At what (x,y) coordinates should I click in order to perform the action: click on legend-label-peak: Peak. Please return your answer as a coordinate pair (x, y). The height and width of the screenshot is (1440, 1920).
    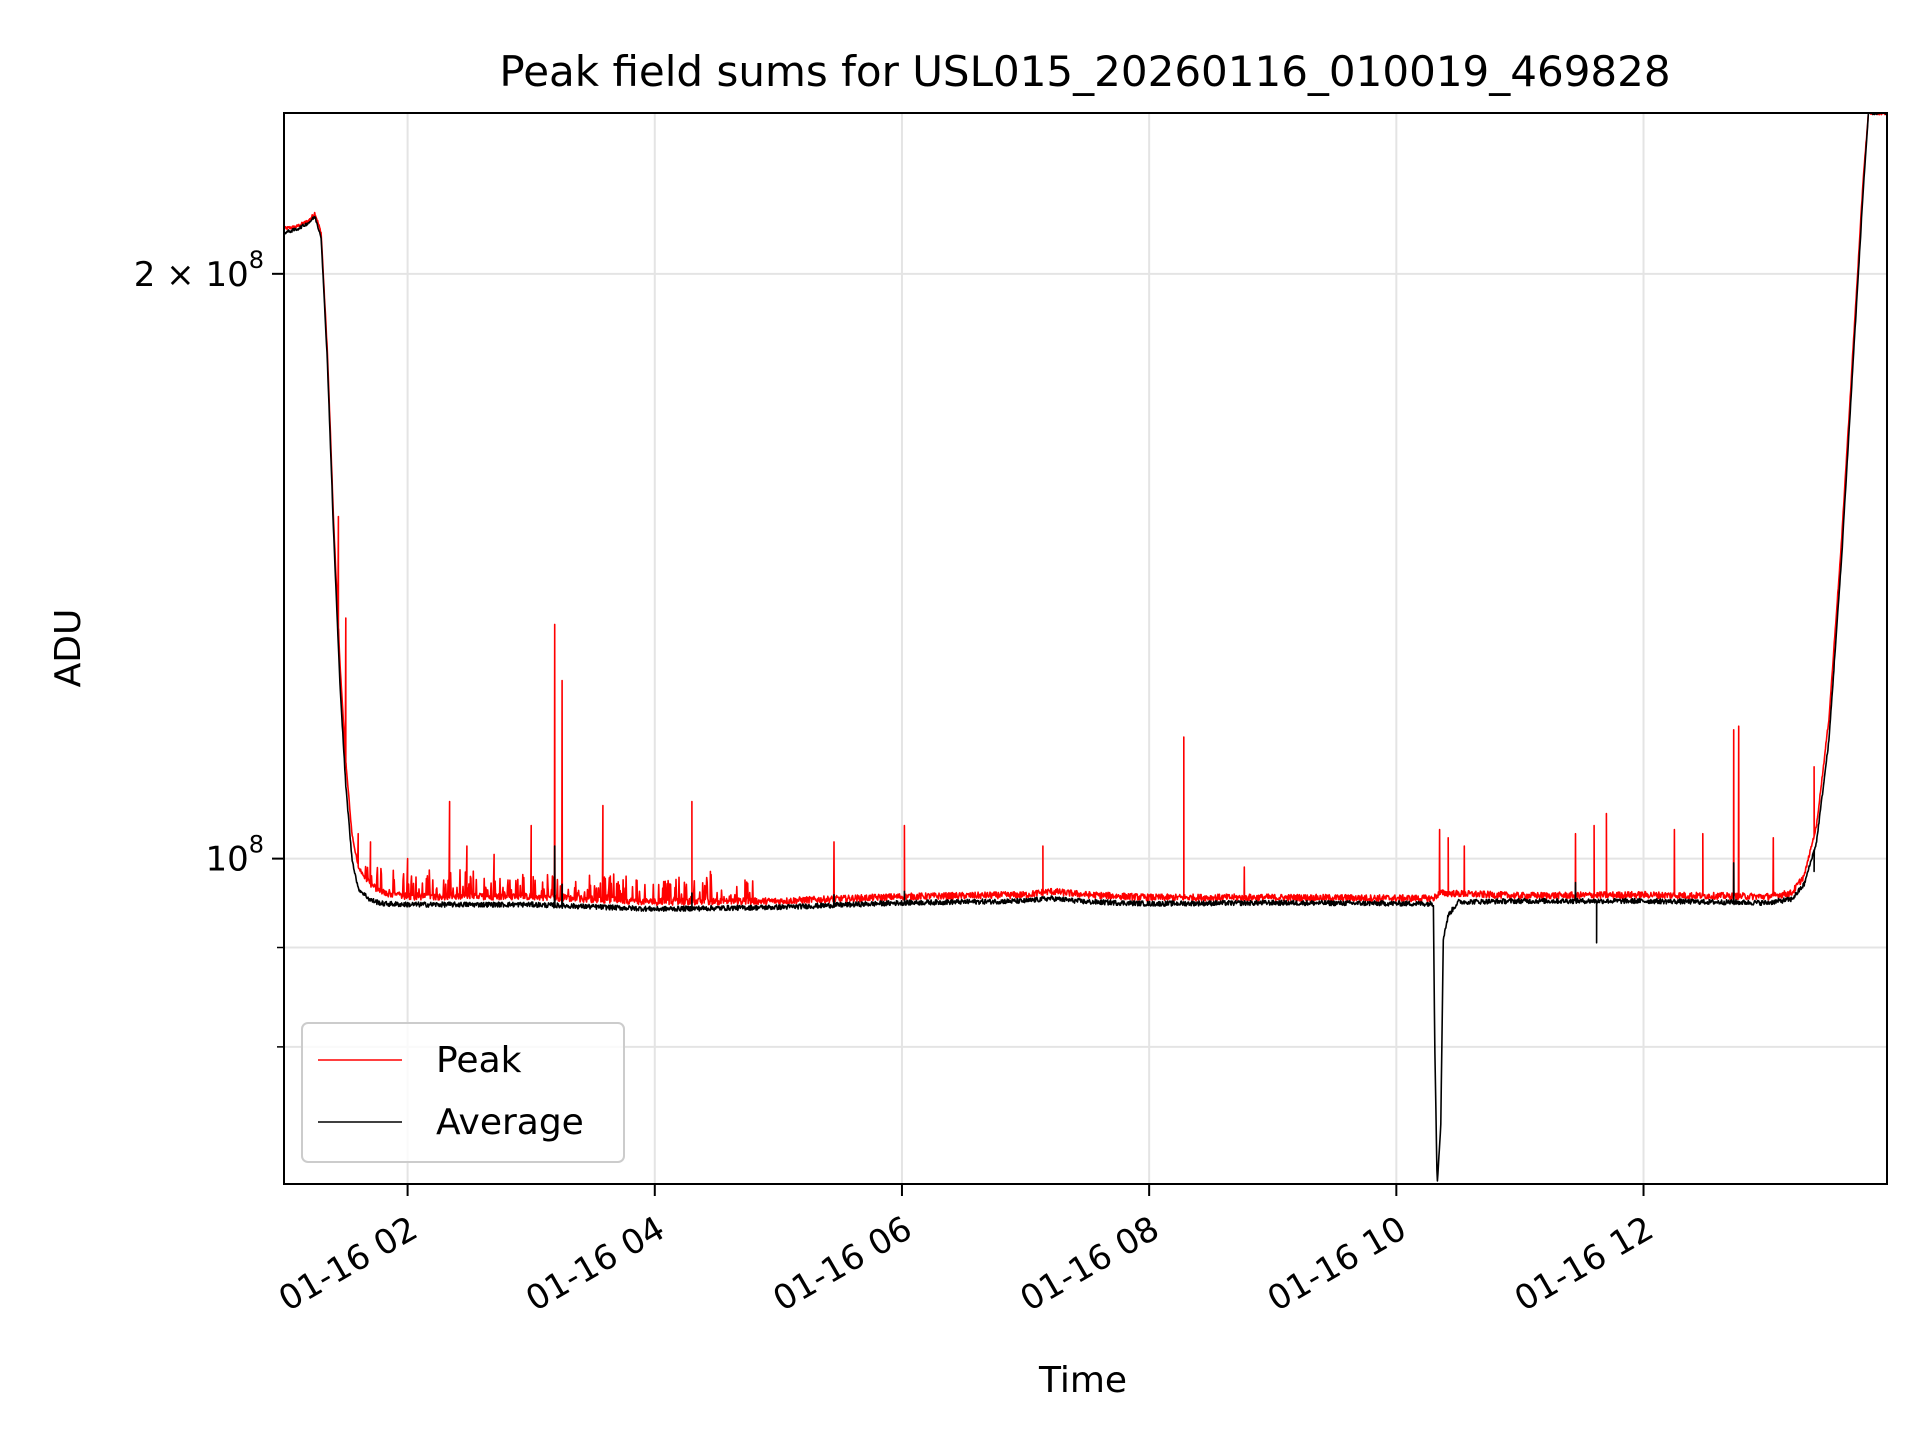
    Looking at the image, I should click on (479, 1060).